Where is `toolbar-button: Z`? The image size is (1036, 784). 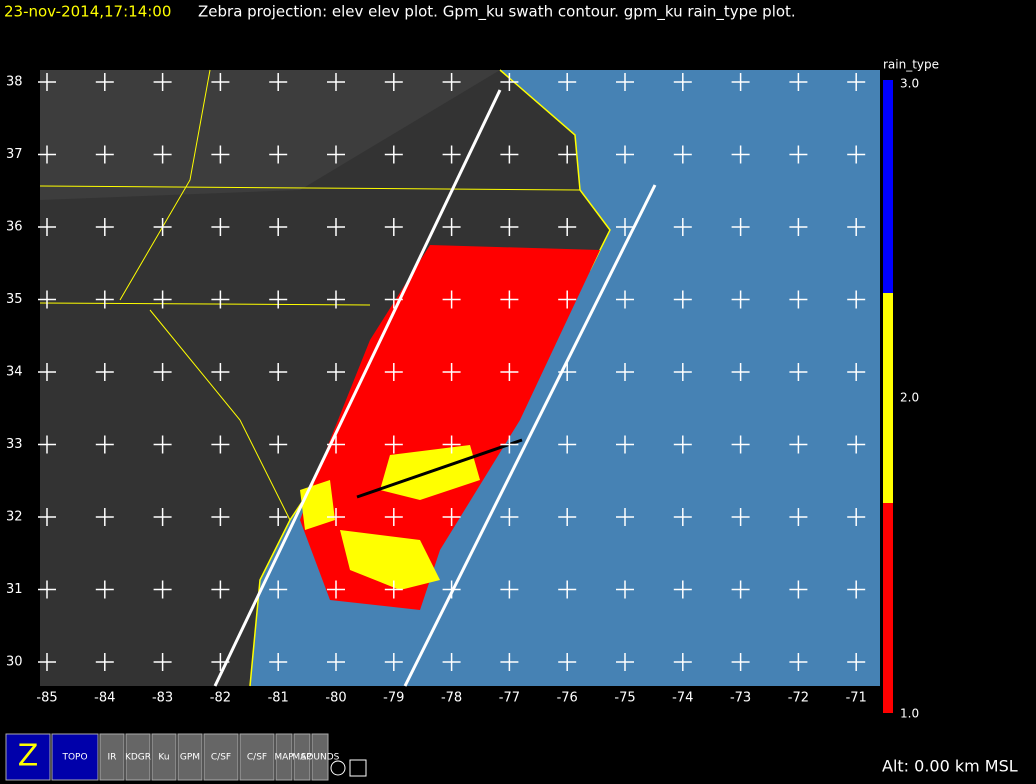 toolbar-button: Z is located at coordinates (28, 757).